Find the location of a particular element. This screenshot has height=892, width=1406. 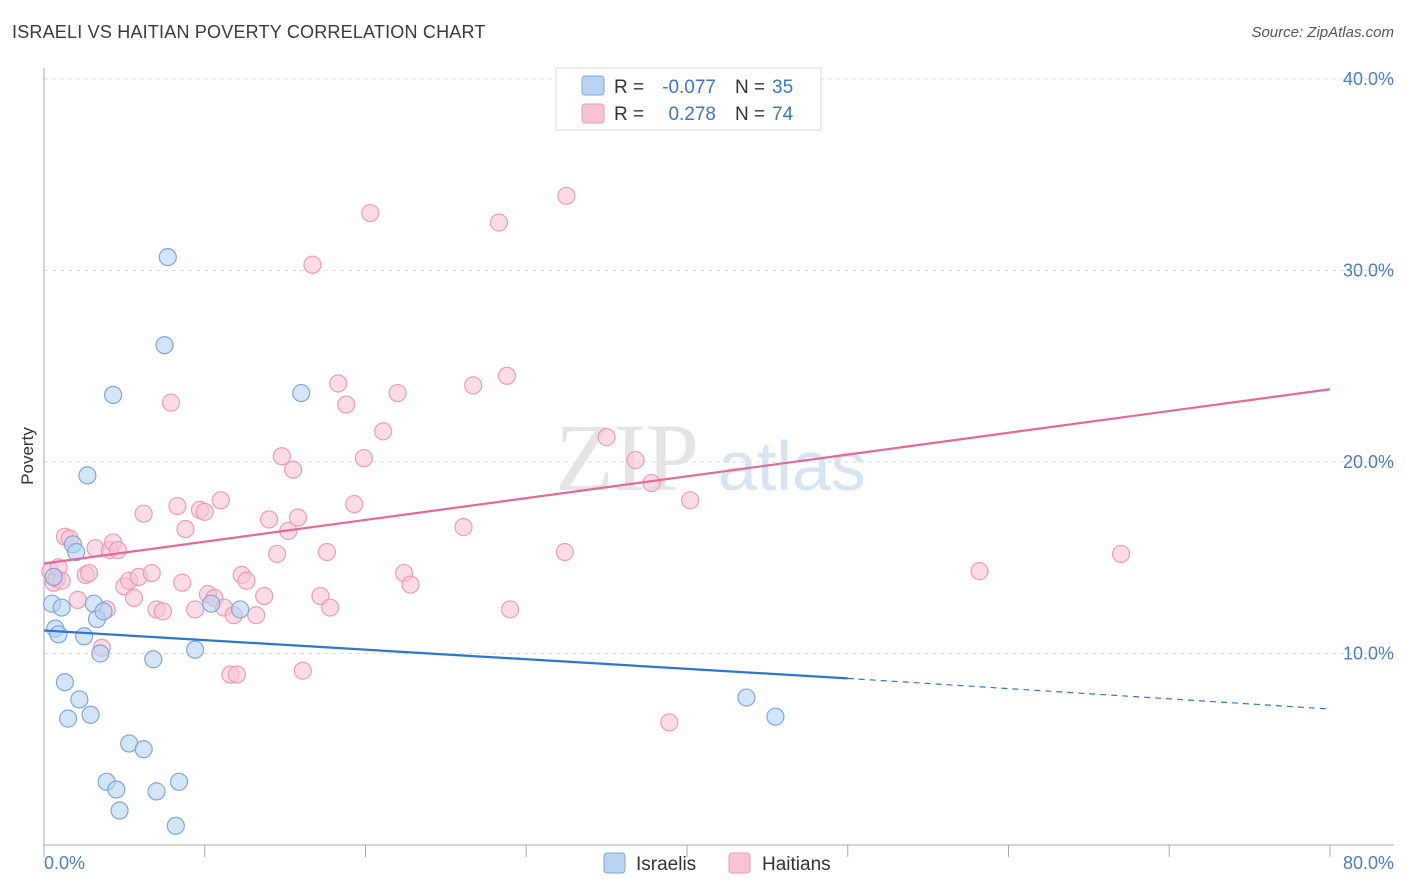

x-tick-label-max: 80.0% is located at coordinates (1368, 863).